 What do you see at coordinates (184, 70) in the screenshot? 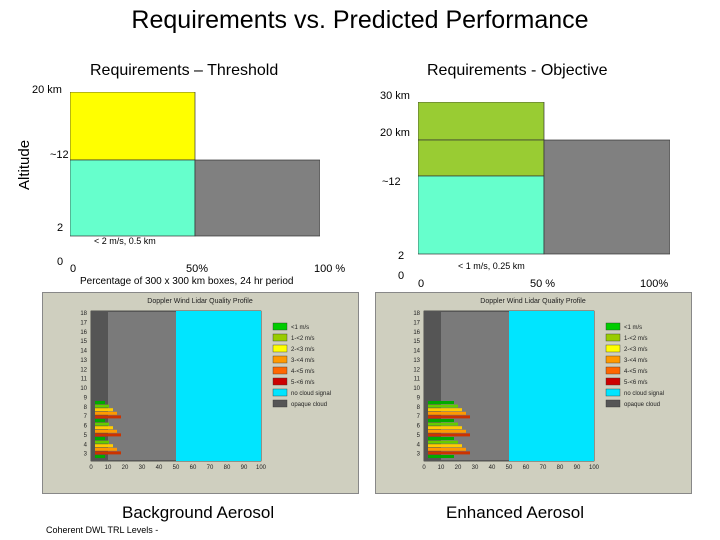
I see `threshold-title: Requirements – Threshold` at bounding box center [184, 70].